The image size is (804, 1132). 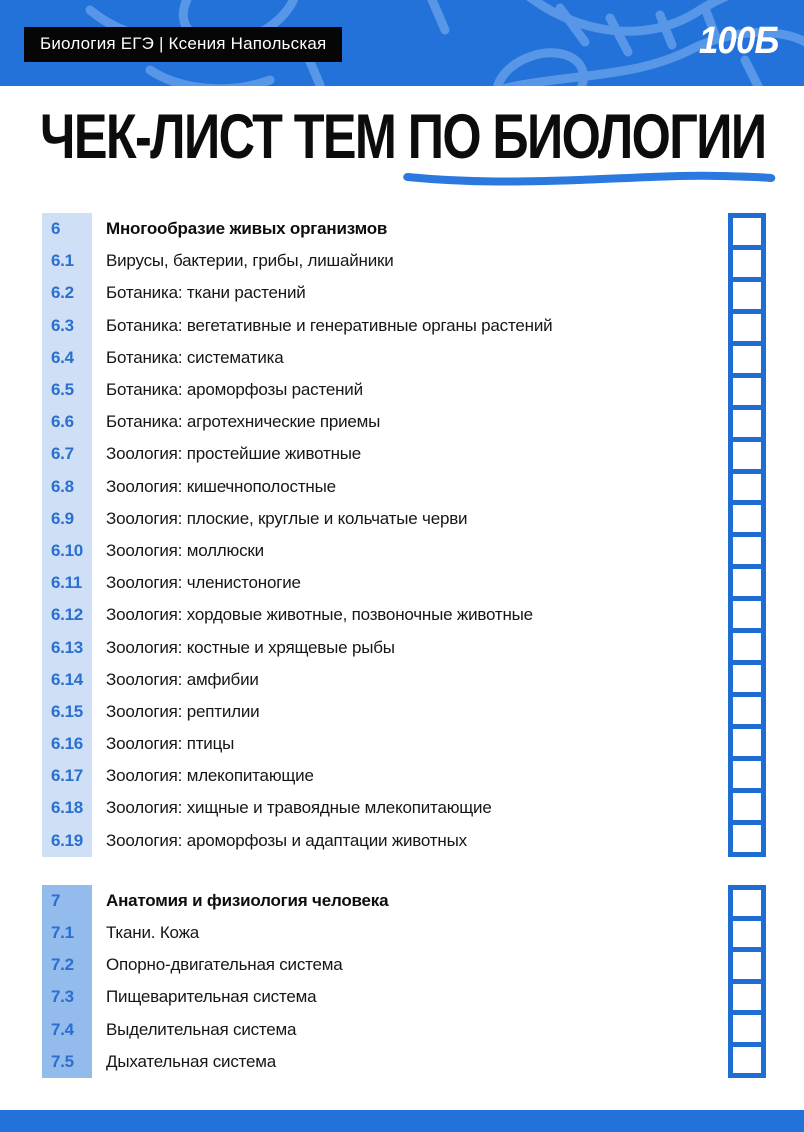 What do you see at coordinates (404, 486) in the screenshot?
I see `table-row: 6.8 Зоология: кишечнополостные` at bounding box center [404, 486].